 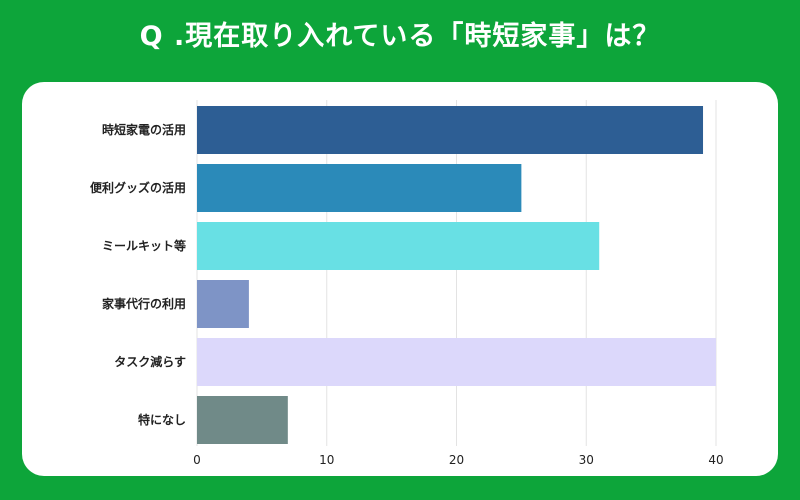 What do you see at coordinates (715, 460) in the screenshot?
I see `x-tick-label: 40` at bounding box center [715, 460].